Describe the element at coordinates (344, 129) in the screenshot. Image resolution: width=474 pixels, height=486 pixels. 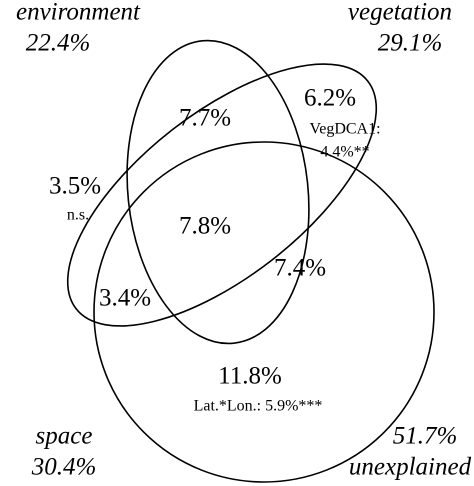
I see `region-note: VegDCA1:` at that location.